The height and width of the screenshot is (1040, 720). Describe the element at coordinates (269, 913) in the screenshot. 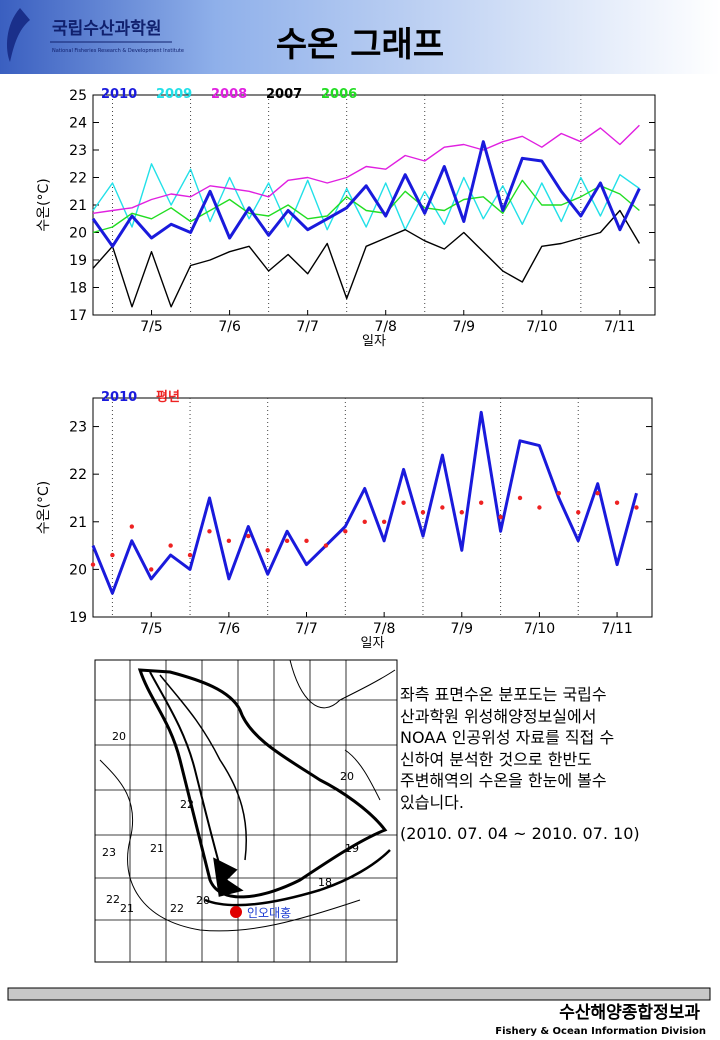

I see `station-label: 인오대홍` at that location.